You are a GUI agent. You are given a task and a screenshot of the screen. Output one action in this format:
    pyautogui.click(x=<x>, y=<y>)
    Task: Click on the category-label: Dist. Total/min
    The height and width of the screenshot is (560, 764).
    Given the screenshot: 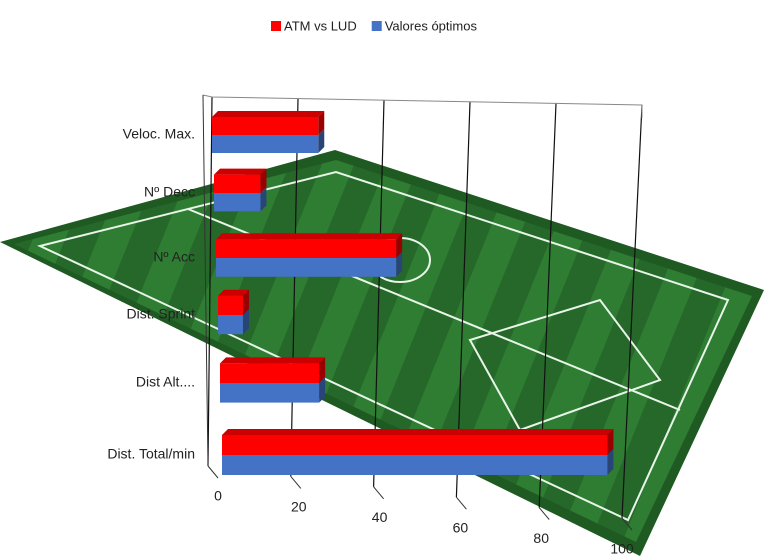 What is the action you would take?
    pyautogui.click(x=151, y=454)
    